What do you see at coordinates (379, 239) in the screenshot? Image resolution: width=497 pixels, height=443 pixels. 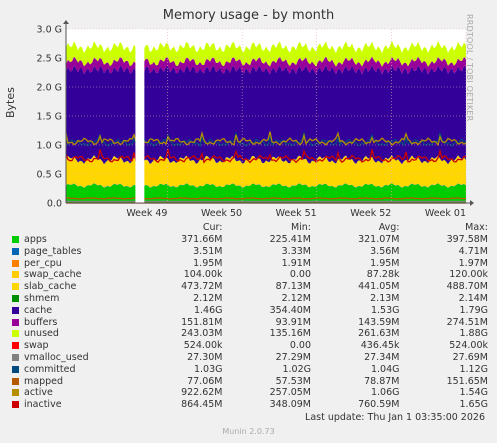 I see `legend-avg: 321.07M` at bounding box center [379, 239].